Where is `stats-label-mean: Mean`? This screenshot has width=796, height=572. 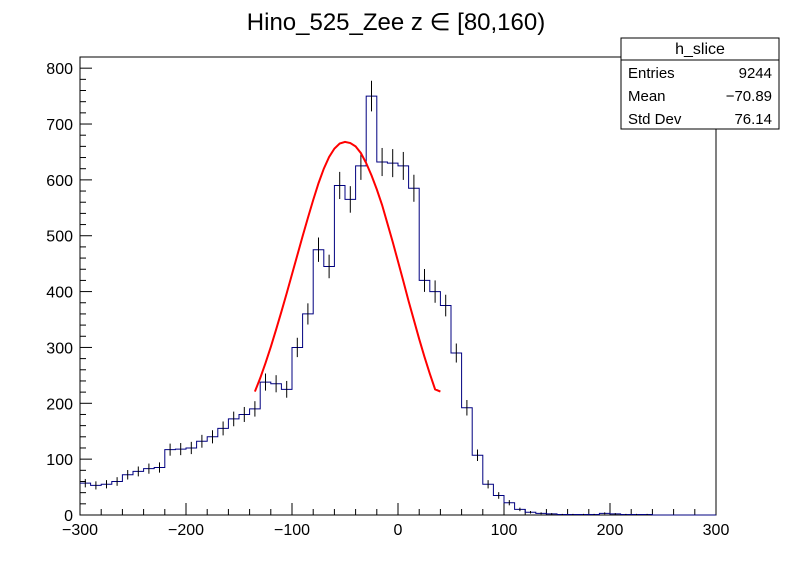
stats-label-mean: Mean is located at coordinates (647, 96).